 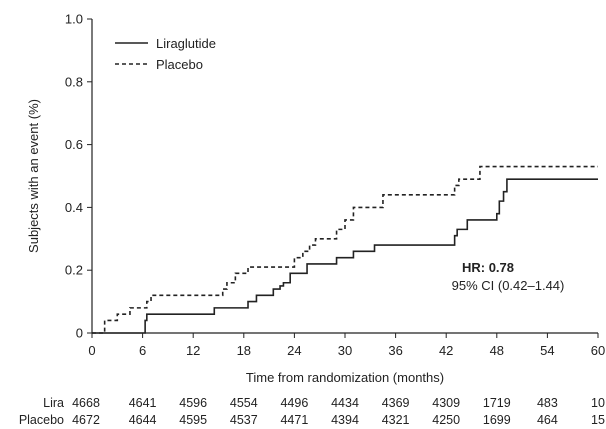 I want to click on x-tick-label: 42, so click(x=446, y=350).